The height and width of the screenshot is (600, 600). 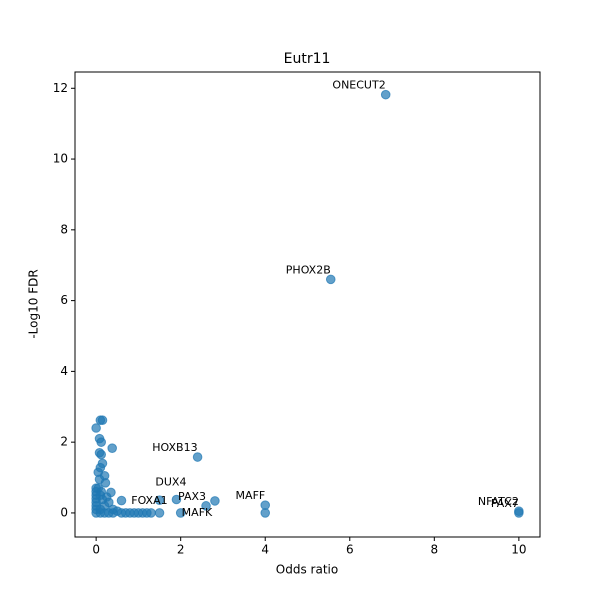 What do you see at coordinates (505, 503) in the screenshot?
I see `point-label: PAX7` at bounding box center [505, 503].